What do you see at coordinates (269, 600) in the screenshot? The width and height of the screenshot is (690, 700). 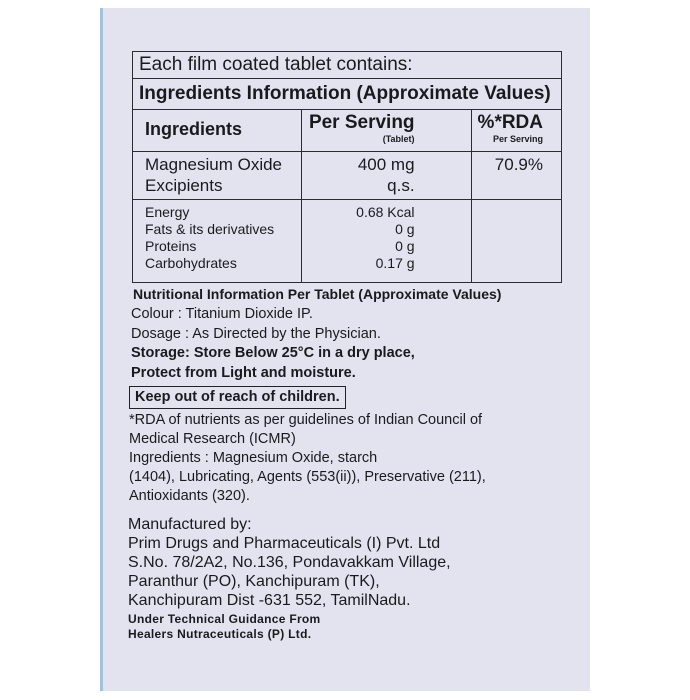 I see `manufacturer-address-3: Kanchipuram Dist -631 552, TamilNadu.` at bounding box center [269, 600].